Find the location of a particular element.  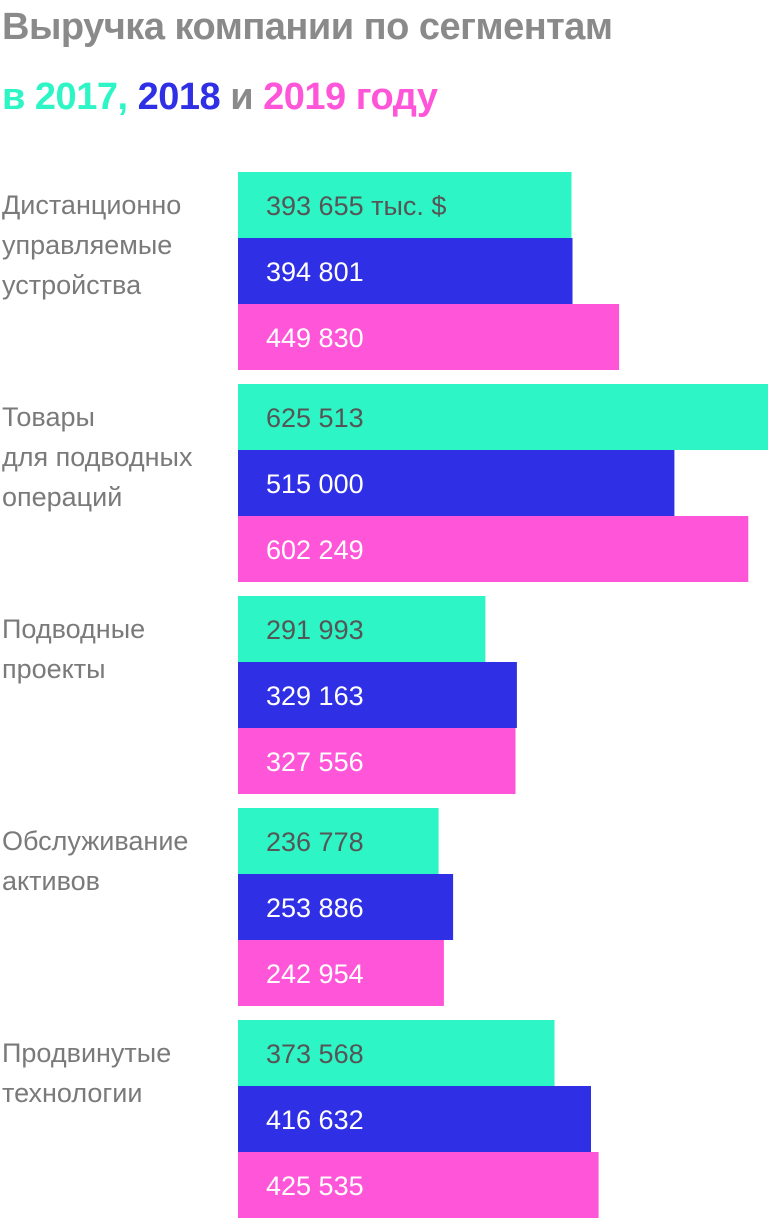

category-label: Дистанционно управляемые устройства is located at coordinates (91, 245).